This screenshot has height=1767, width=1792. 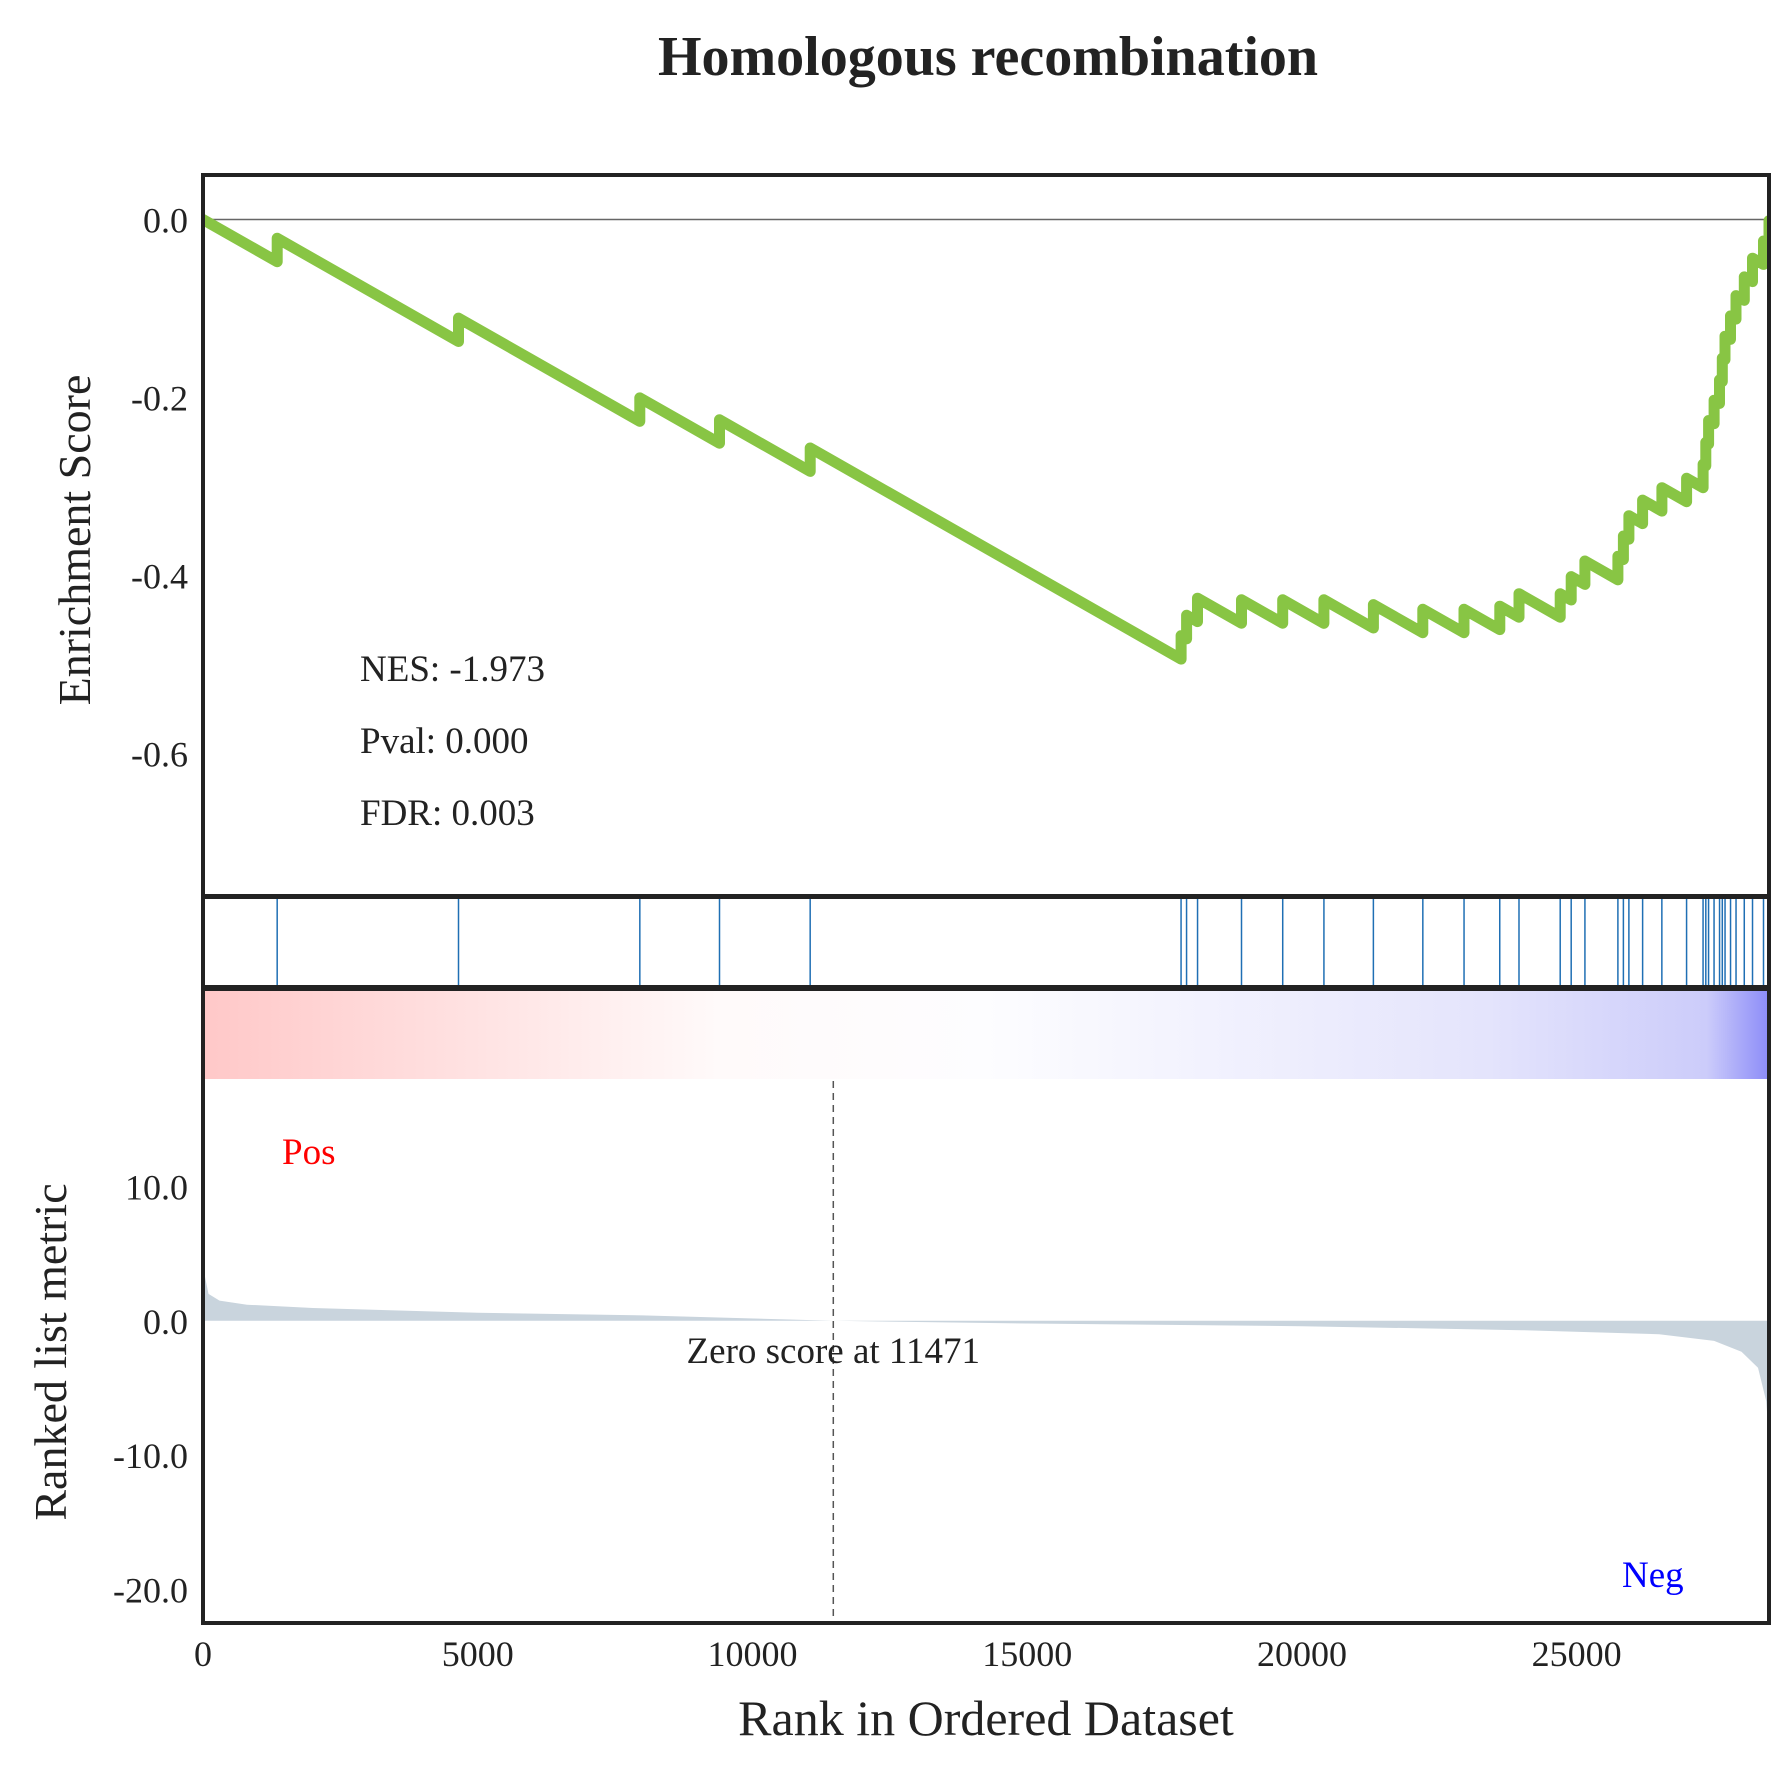 What do you see at coordinates (159, 399) in the screenshot?
I see `es-y-tick-label: -0.2` at bounding box center [159, 399].